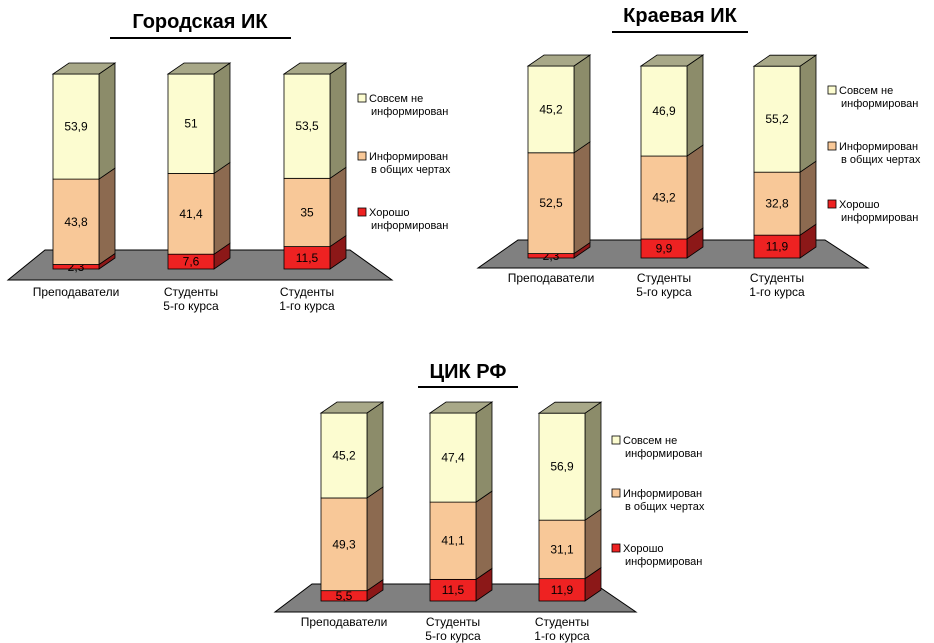 The width and height of the screenshot is (934, 643). What do you see at coordinates (200, 22) in the screenshot?
I see `chart-title: Городская ИК` at bounding box center [200, 22].